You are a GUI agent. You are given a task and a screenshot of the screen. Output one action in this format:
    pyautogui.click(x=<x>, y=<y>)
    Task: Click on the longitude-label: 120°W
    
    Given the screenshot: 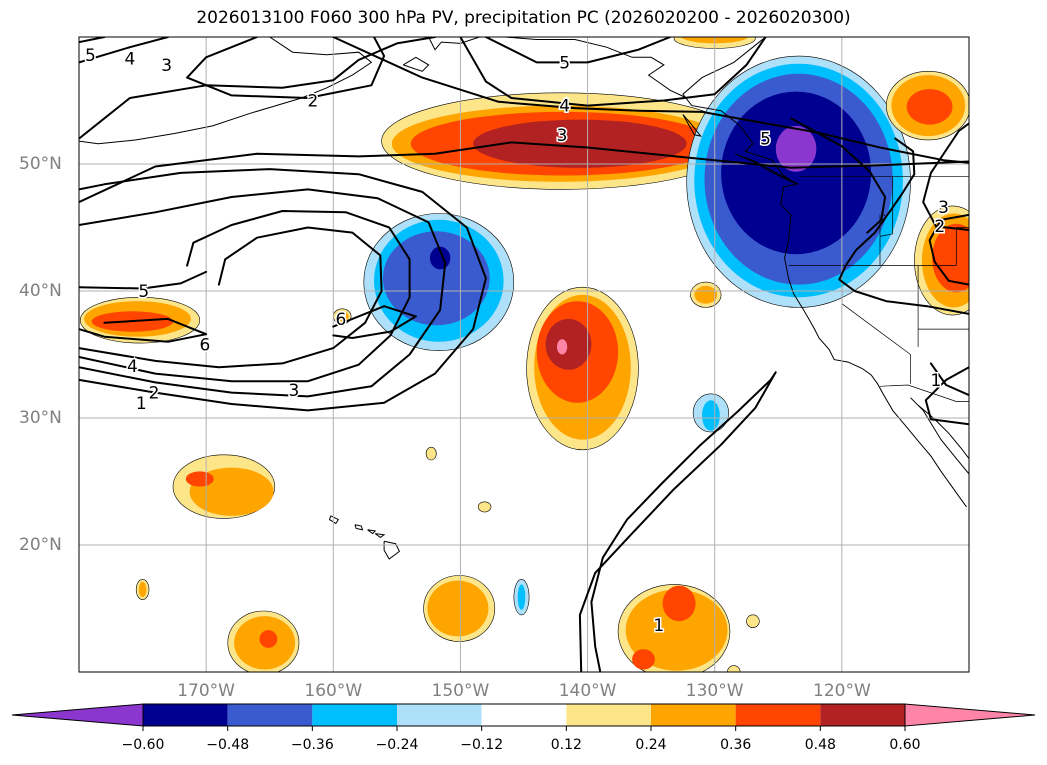 What is the action you would take?
    pyautogui.click(x=842, y=691)
    